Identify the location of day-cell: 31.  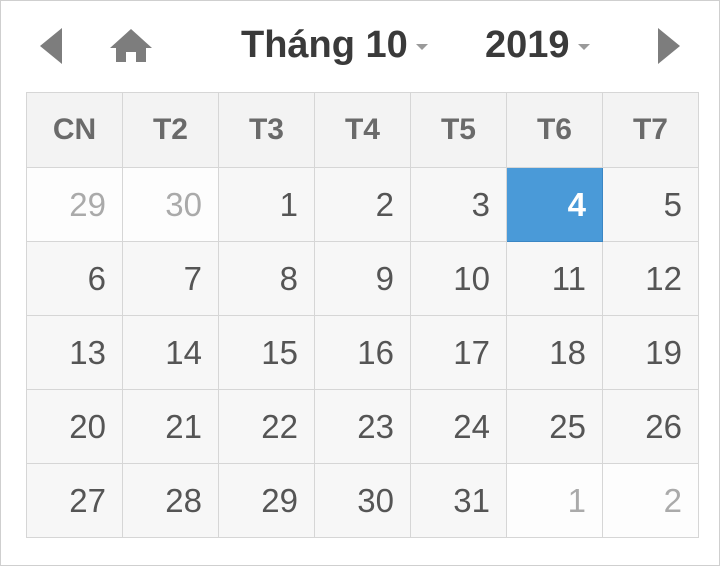
(458, 500).